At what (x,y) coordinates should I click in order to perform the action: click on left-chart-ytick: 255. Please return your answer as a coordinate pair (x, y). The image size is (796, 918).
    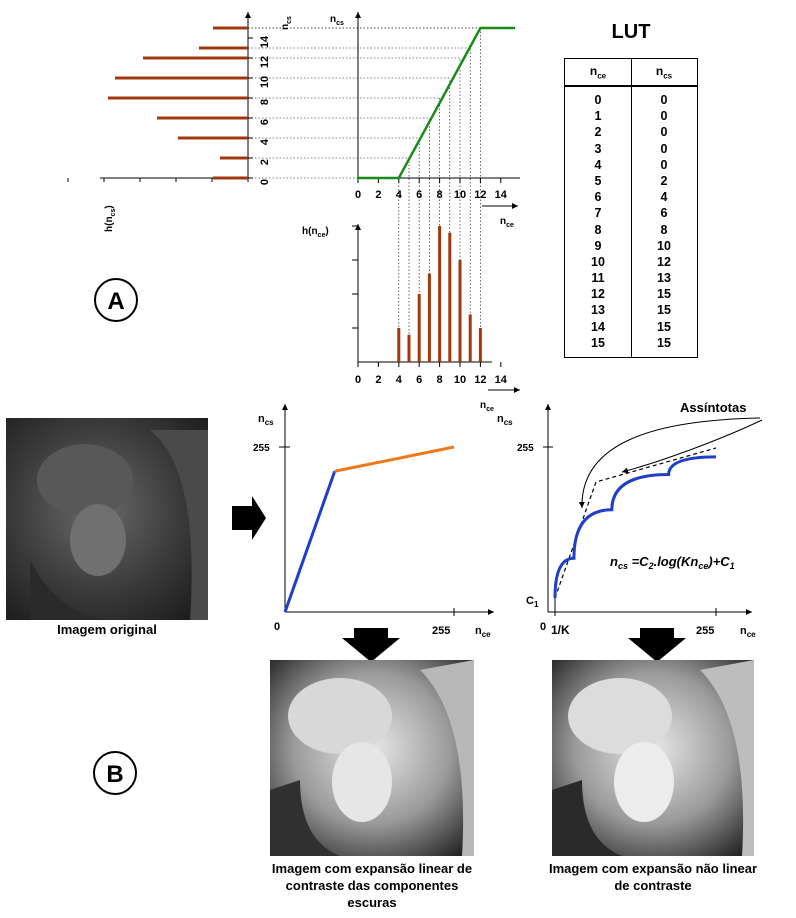
    Looking at the image, I should click on (261, 448).